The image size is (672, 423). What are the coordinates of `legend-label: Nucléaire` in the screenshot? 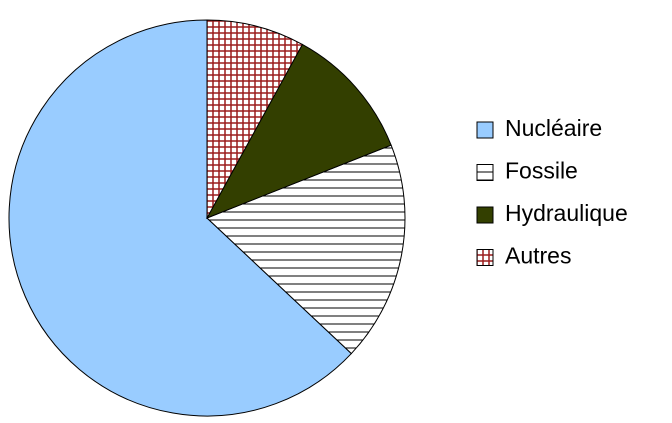 It's located at (553, 128).